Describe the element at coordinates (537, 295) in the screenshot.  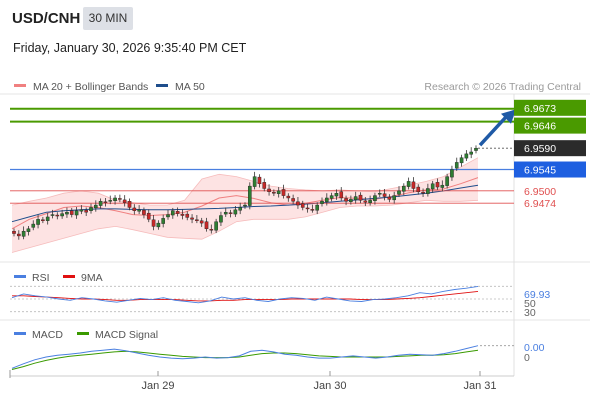
I see `rsi-value-label: 69.93` at that location.